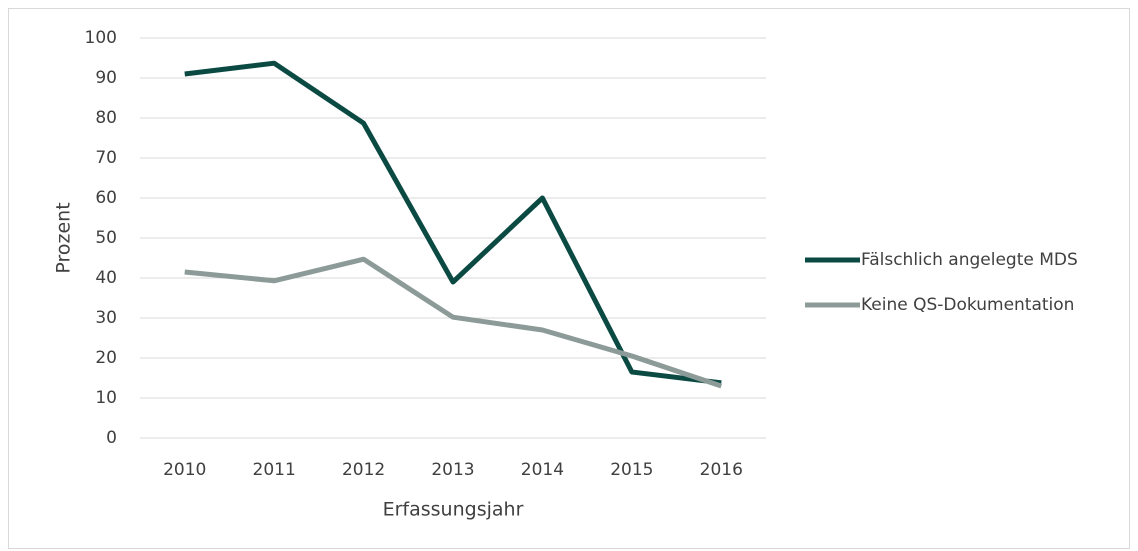  What do you see at coordinates (106, 118) in the screenshot?
I see `y-tick-label: 80` at bounding box center [106, 118].